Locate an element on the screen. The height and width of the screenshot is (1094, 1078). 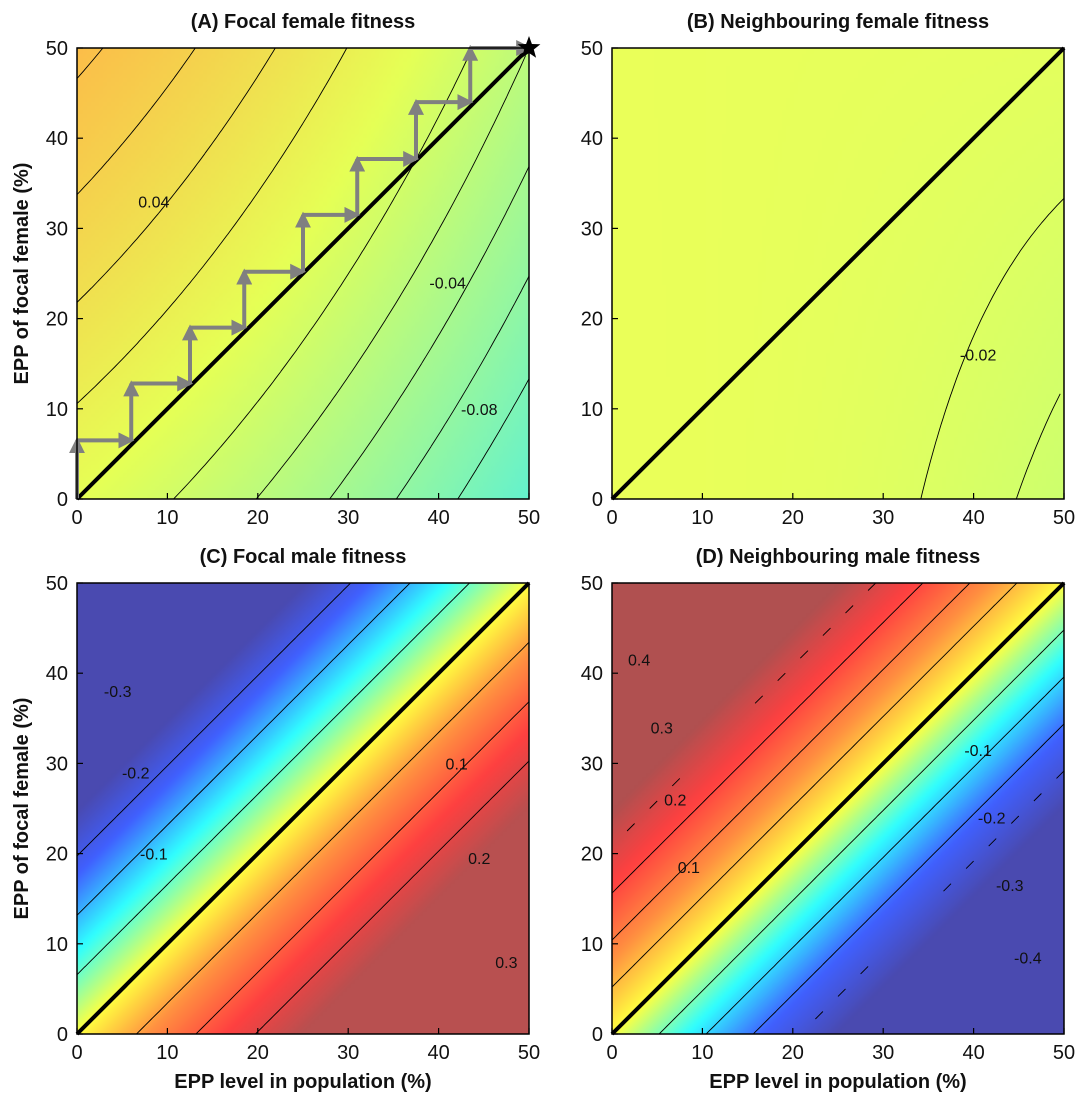
contour-label: -0.02 is located at coordinates (978, 356).